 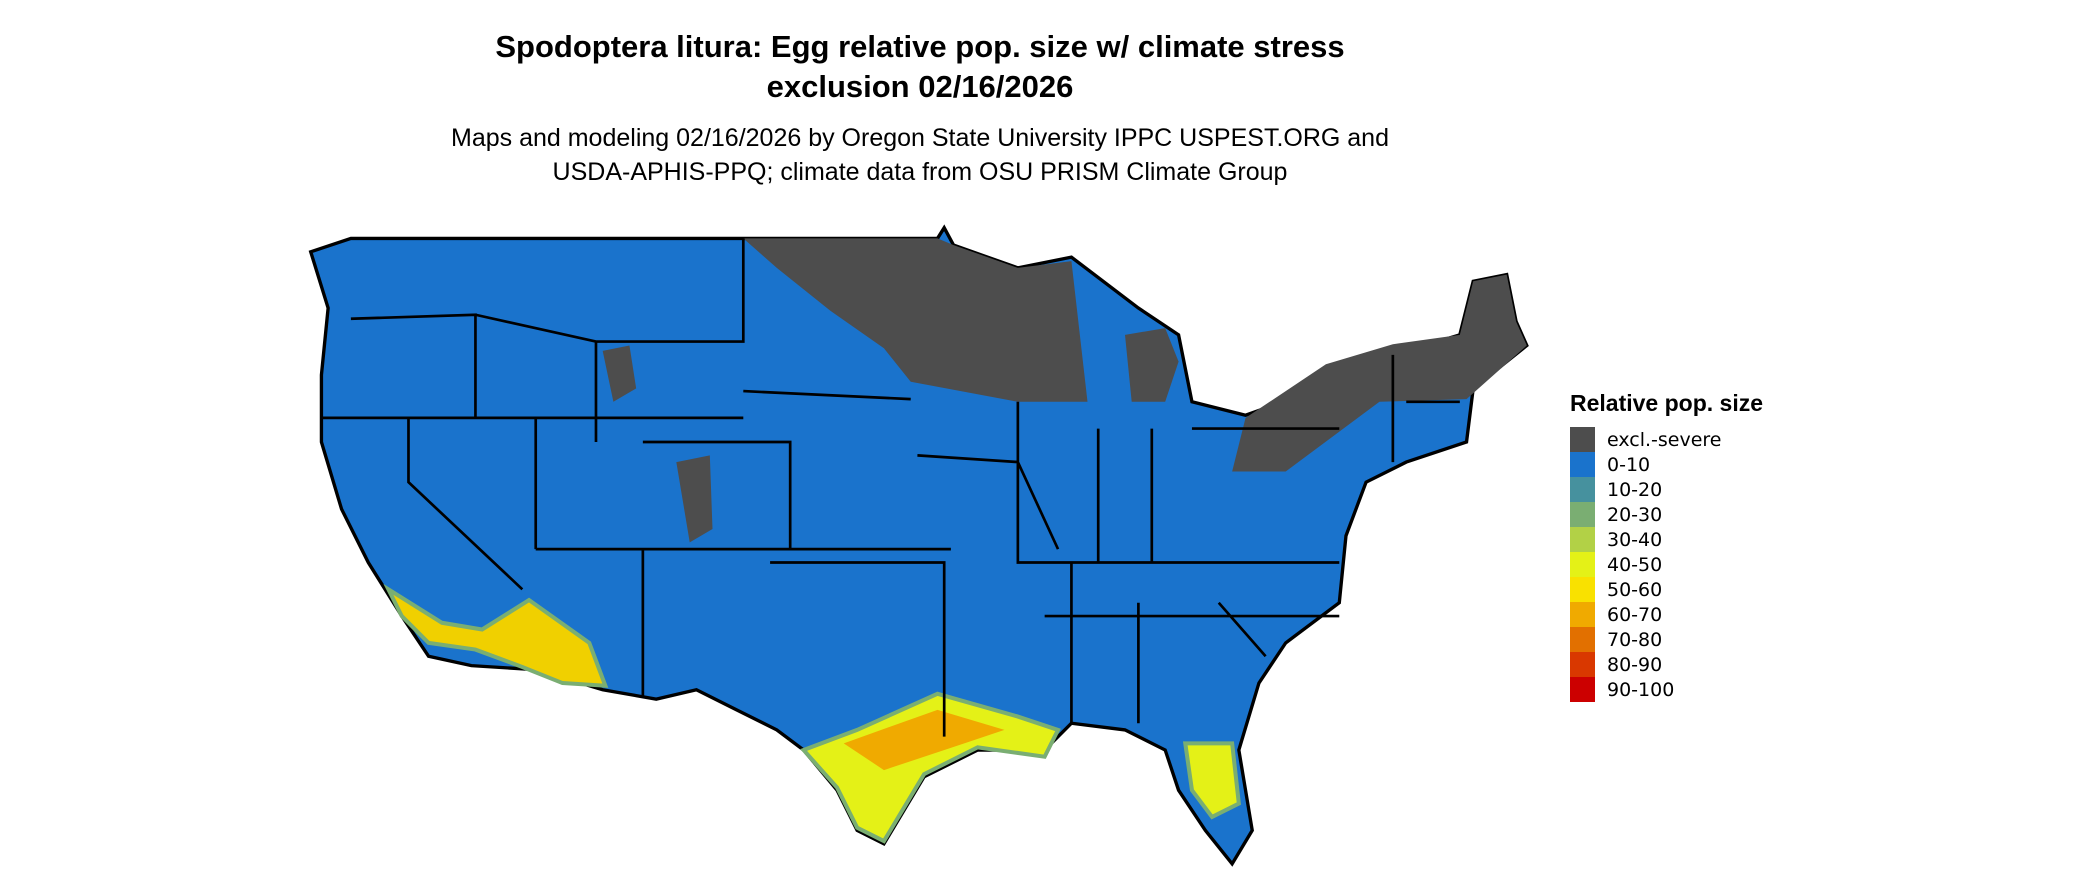 What do you see at coordinates (1641, 689) in the screenshot?
I see `legend-label: 90-100` at bounding box center [1641, 689].